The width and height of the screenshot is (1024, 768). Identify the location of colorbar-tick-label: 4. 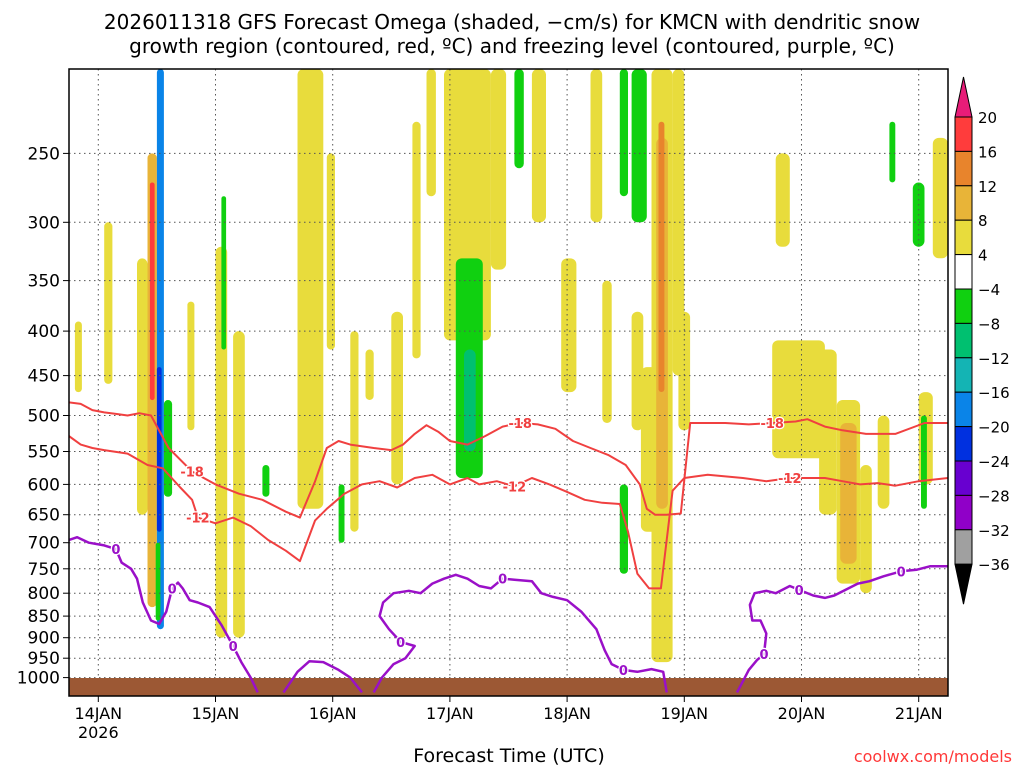
(983, 256).